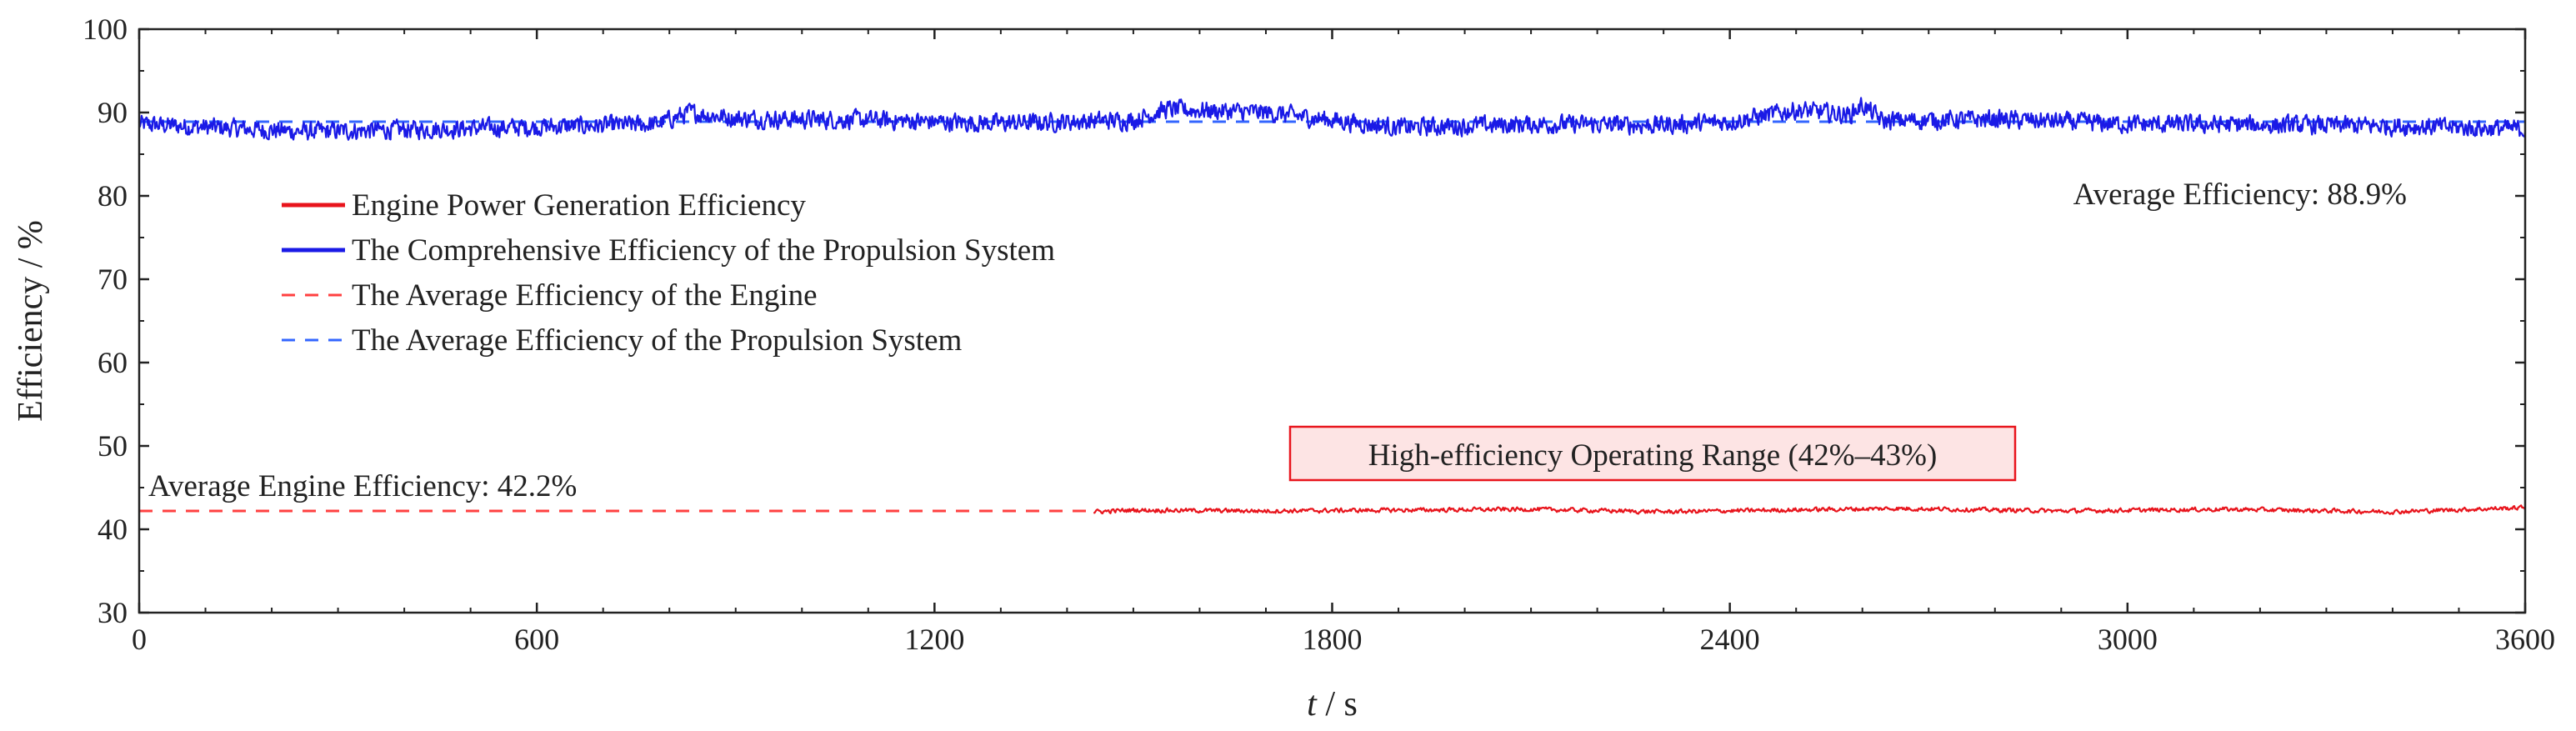  Describe the element at coordinates (113, 363) in the screenshot. I see `y-tick-label: 60` at that location.